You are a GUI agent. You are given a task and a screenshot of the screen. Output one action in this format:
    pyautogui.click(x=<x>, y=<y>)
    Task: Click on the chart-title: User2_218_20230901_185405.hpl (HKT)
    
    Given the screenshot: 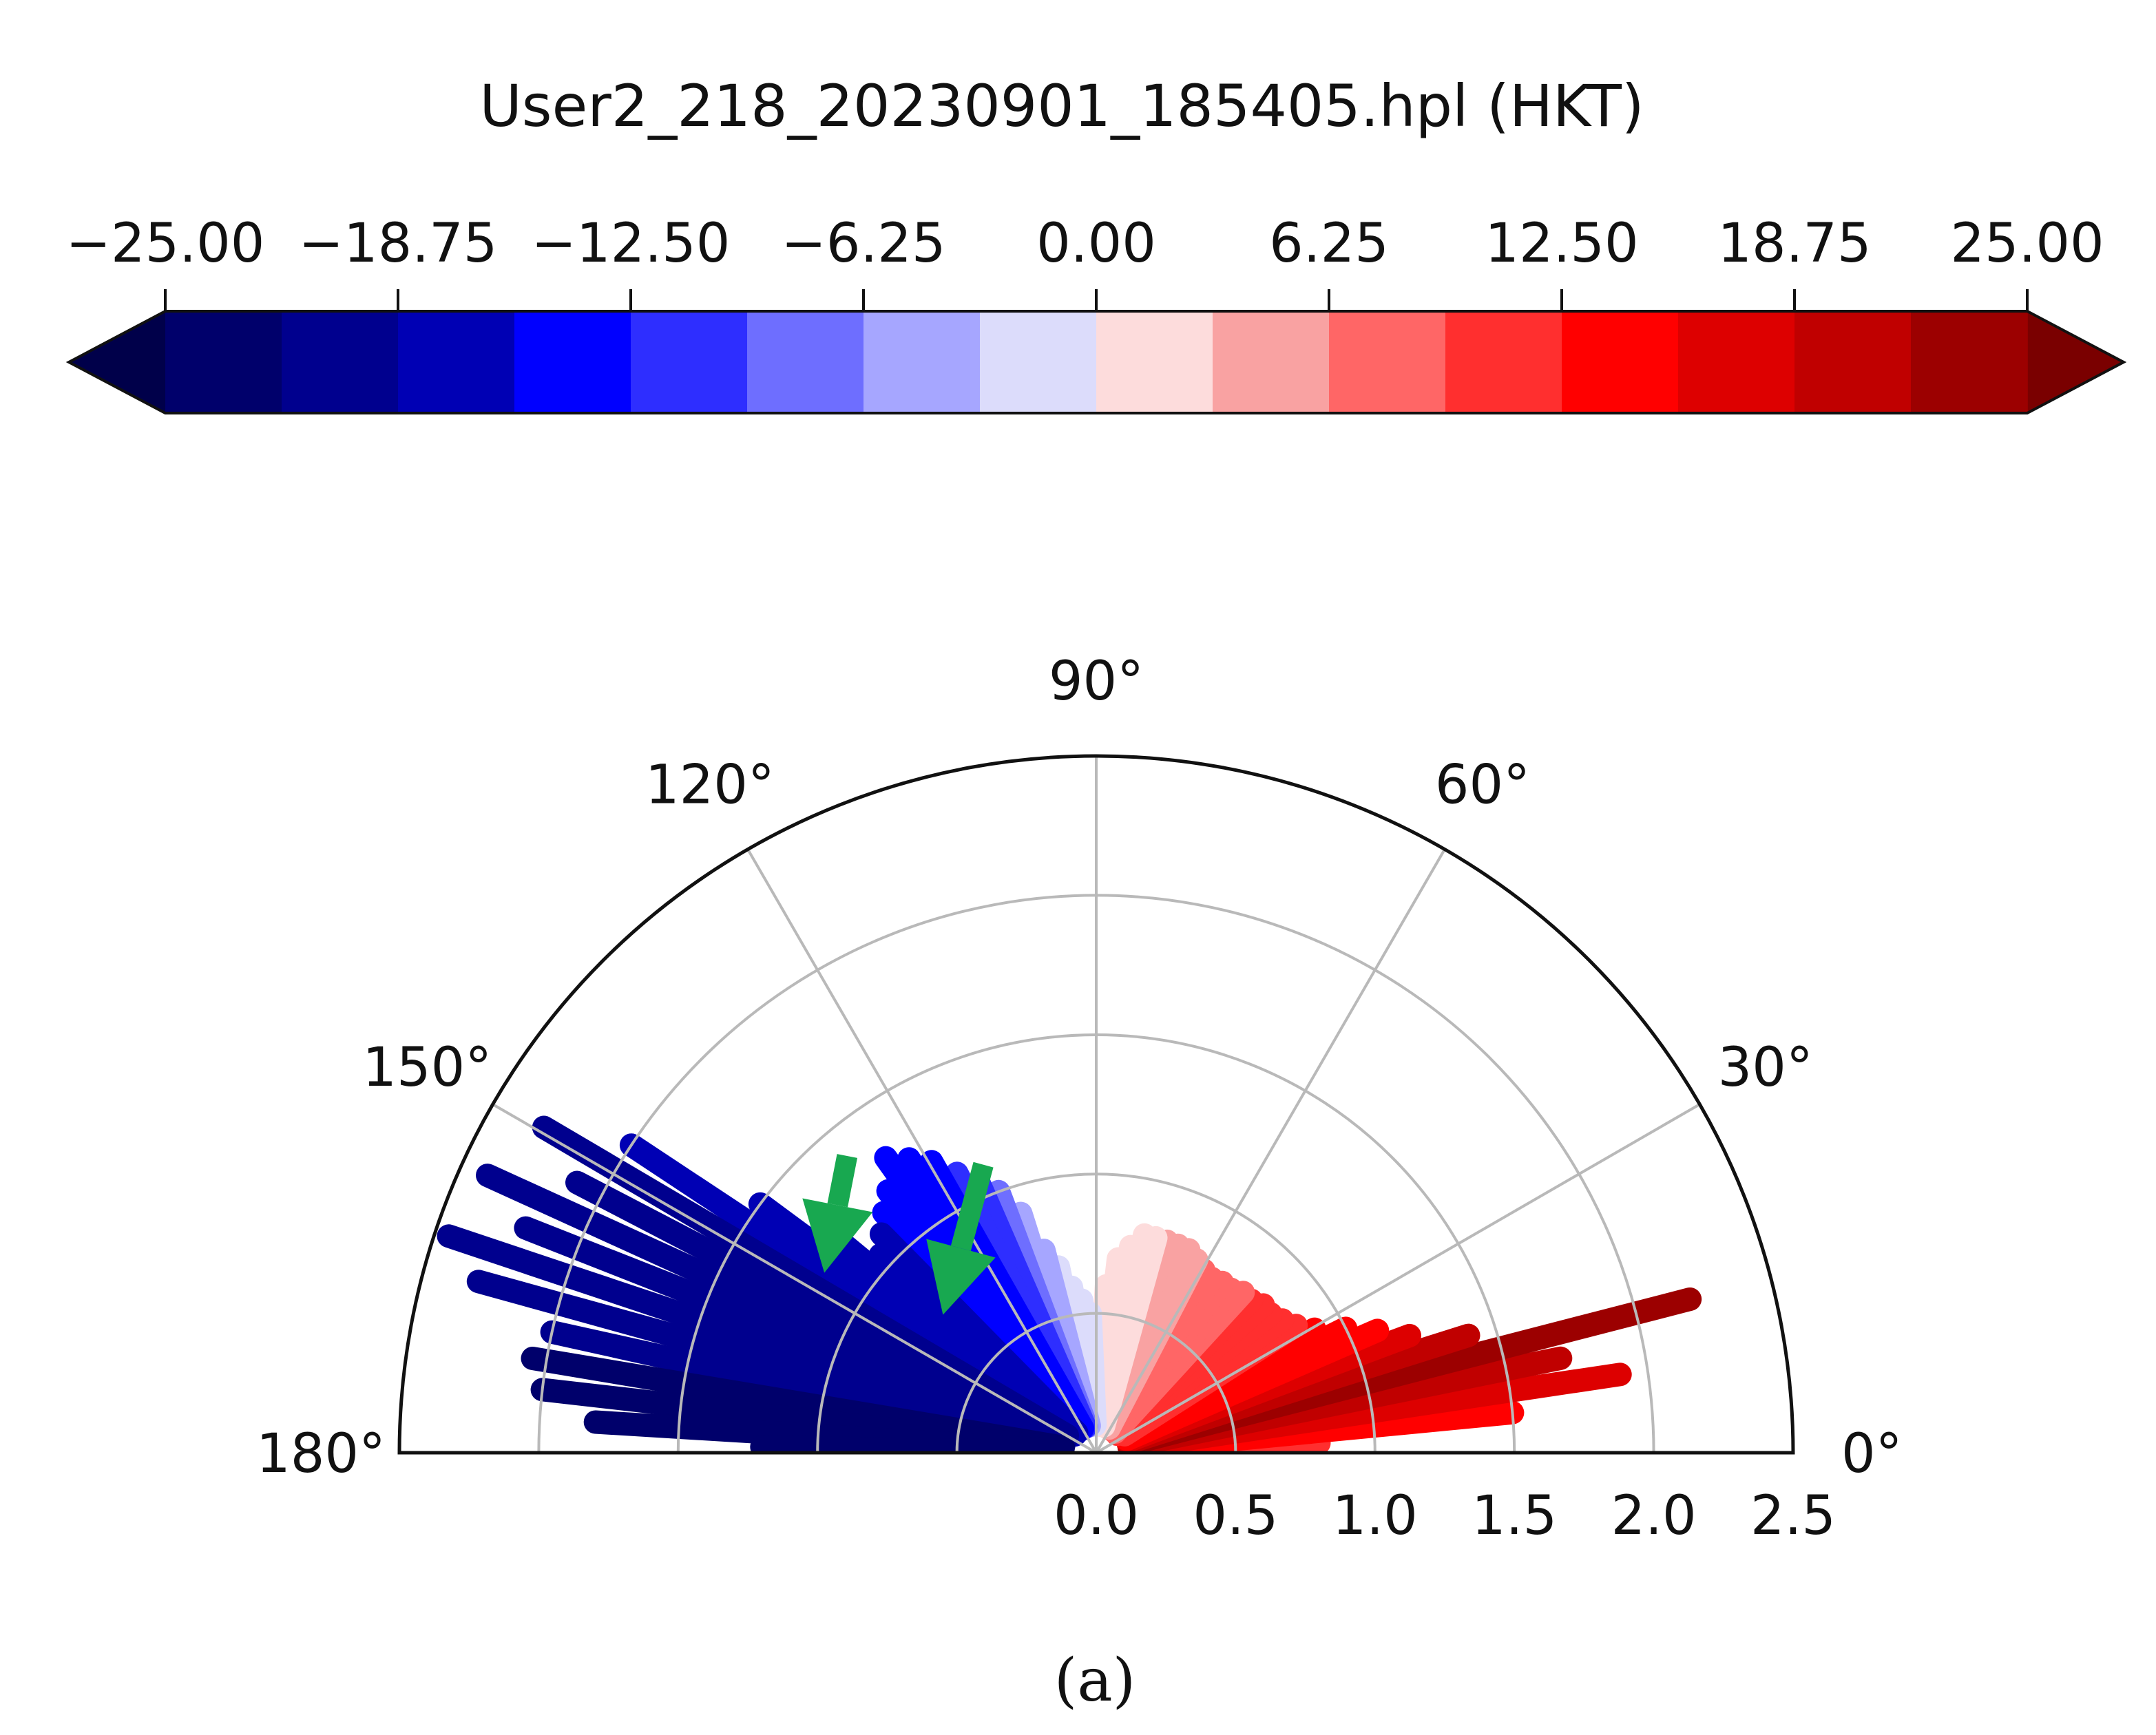 What is the action you would take?
    pyautogui.click(x=1062, y=106)
    